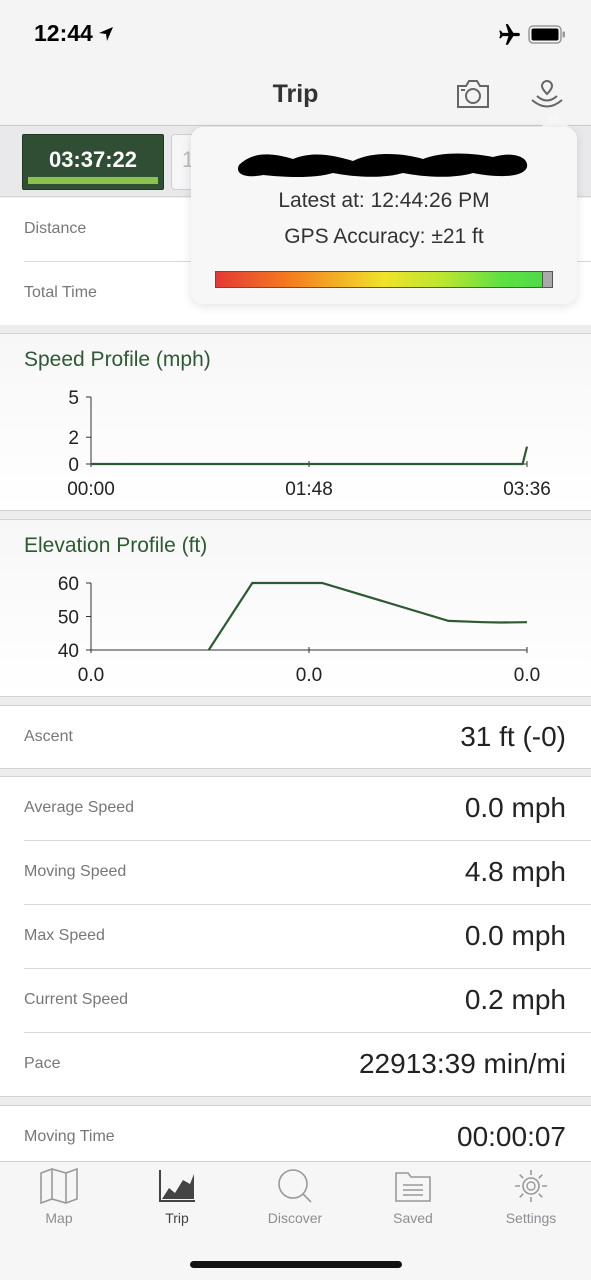  Describe the element at coordinates (473, 94) in the screenshot. I see `camera-icon` at that location.